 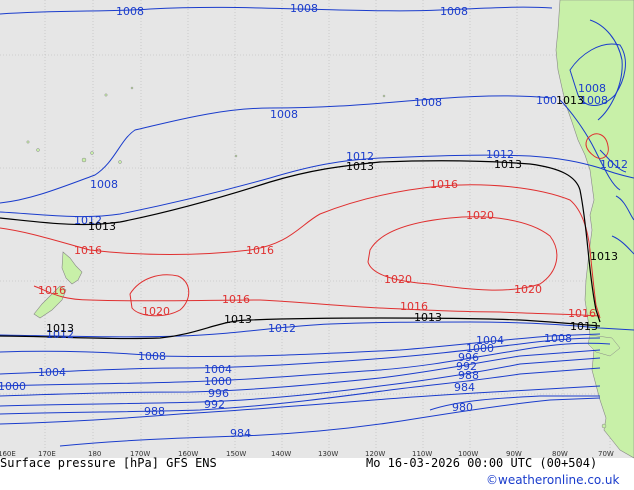 What do you see at coordinates (546, 100) in the screenshot?
I see `isobar-label: 100` at bounding box center [546, 100].